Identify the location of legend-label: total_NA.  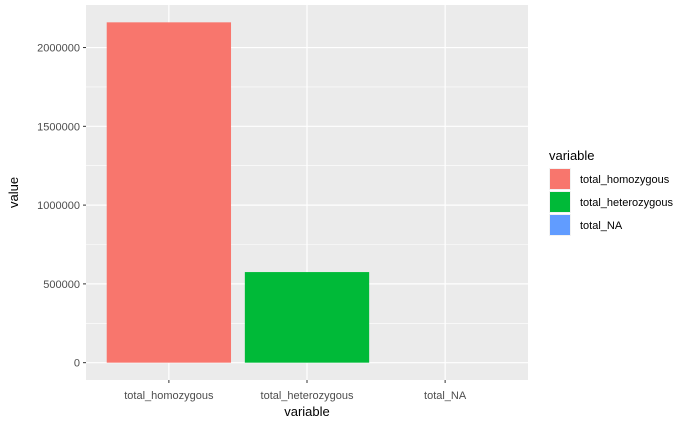
(601, 226).